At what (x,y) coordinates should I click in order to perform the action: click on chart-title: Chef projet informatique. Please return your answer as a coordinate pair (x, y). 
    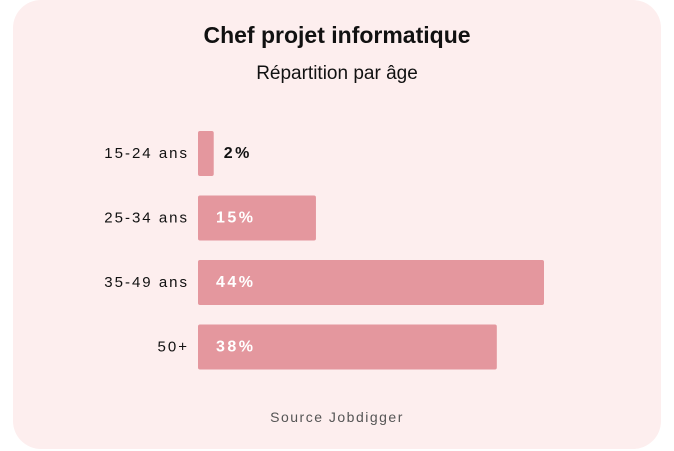
    Looking at the image, I should click on (337, 35).